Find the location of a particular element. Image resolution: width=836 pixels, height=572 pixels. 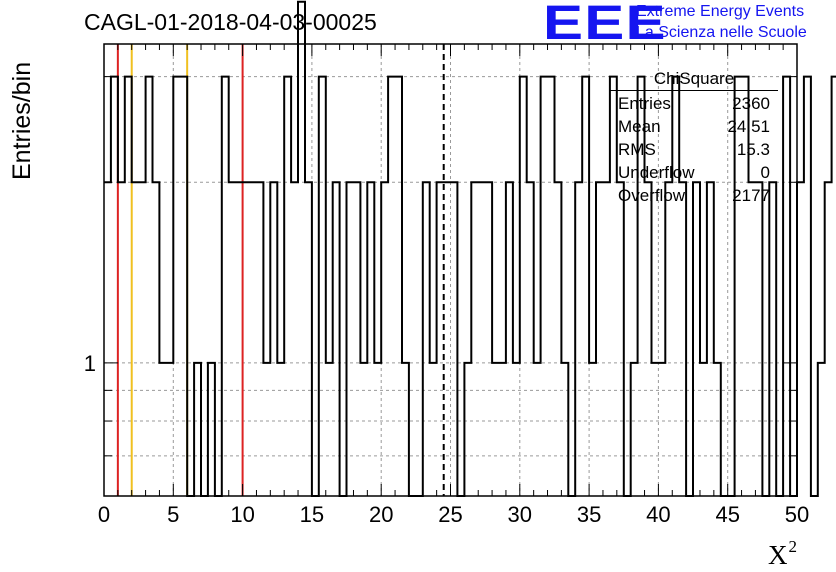

x-tick-label: 40 is located at coordinates (658, 514).